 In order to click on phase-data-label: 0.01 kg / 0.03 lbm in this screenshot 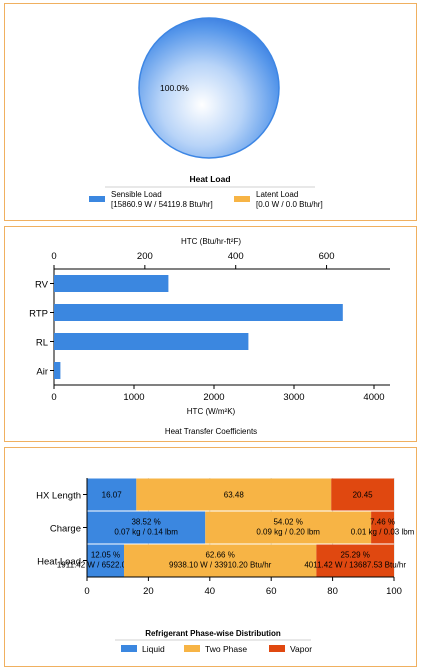, I will do `click(383, 532)`.